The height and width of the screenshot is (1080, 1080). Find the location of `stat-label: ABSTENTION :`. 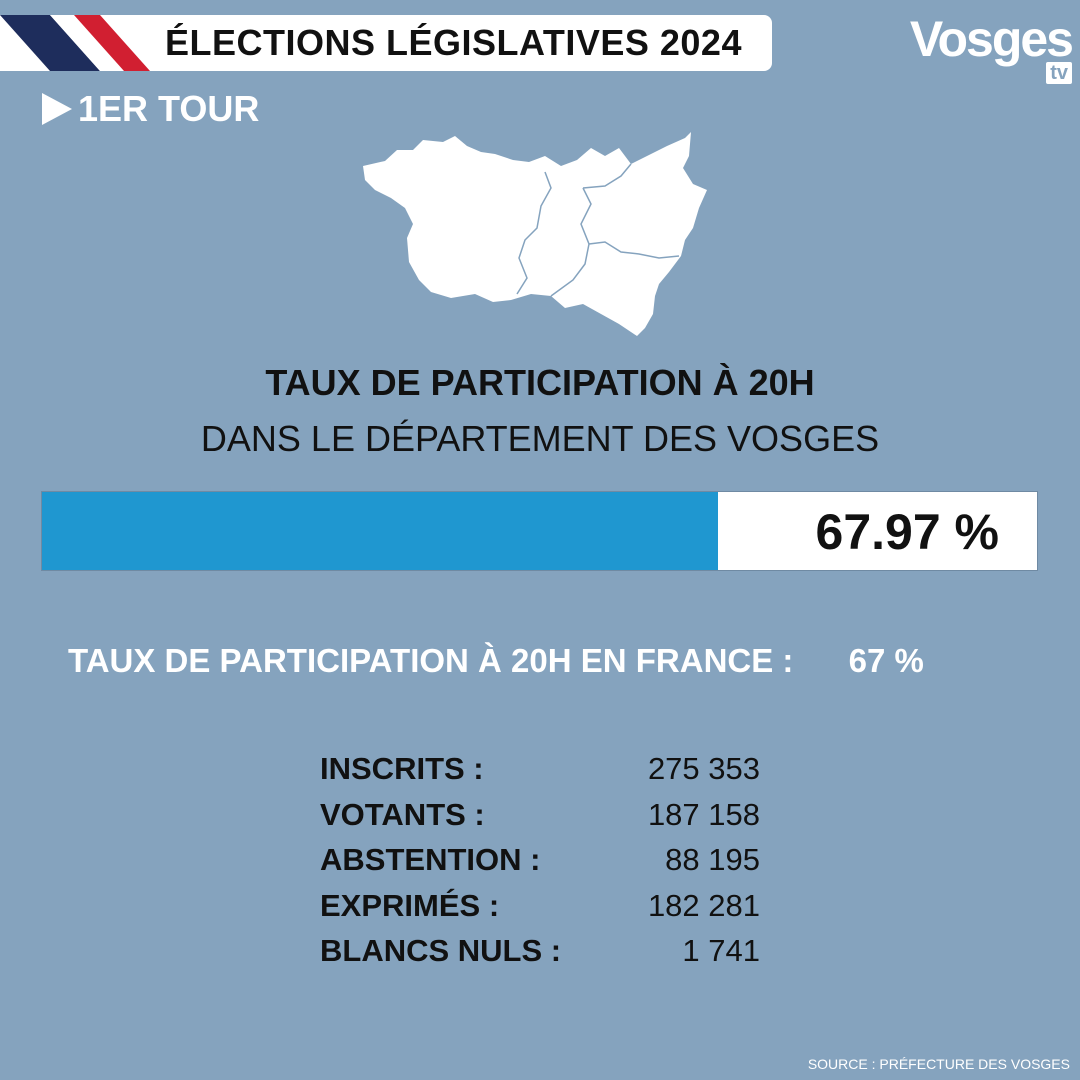

stat-label: ABSTENTION : is located at coordinates (430, 859).